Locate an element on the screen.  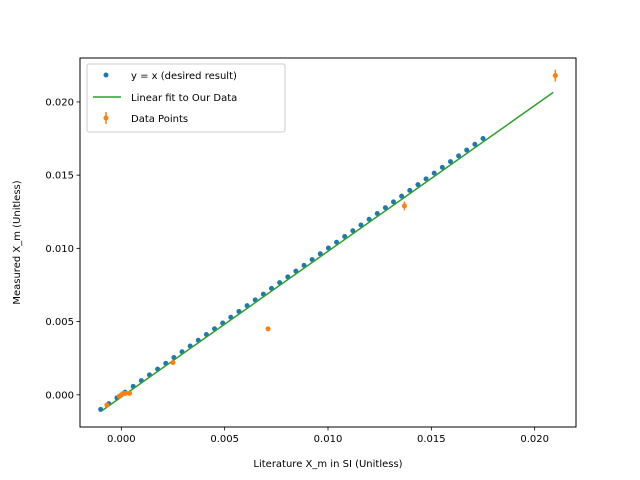
legend-box is located at coordinates (186, 98).